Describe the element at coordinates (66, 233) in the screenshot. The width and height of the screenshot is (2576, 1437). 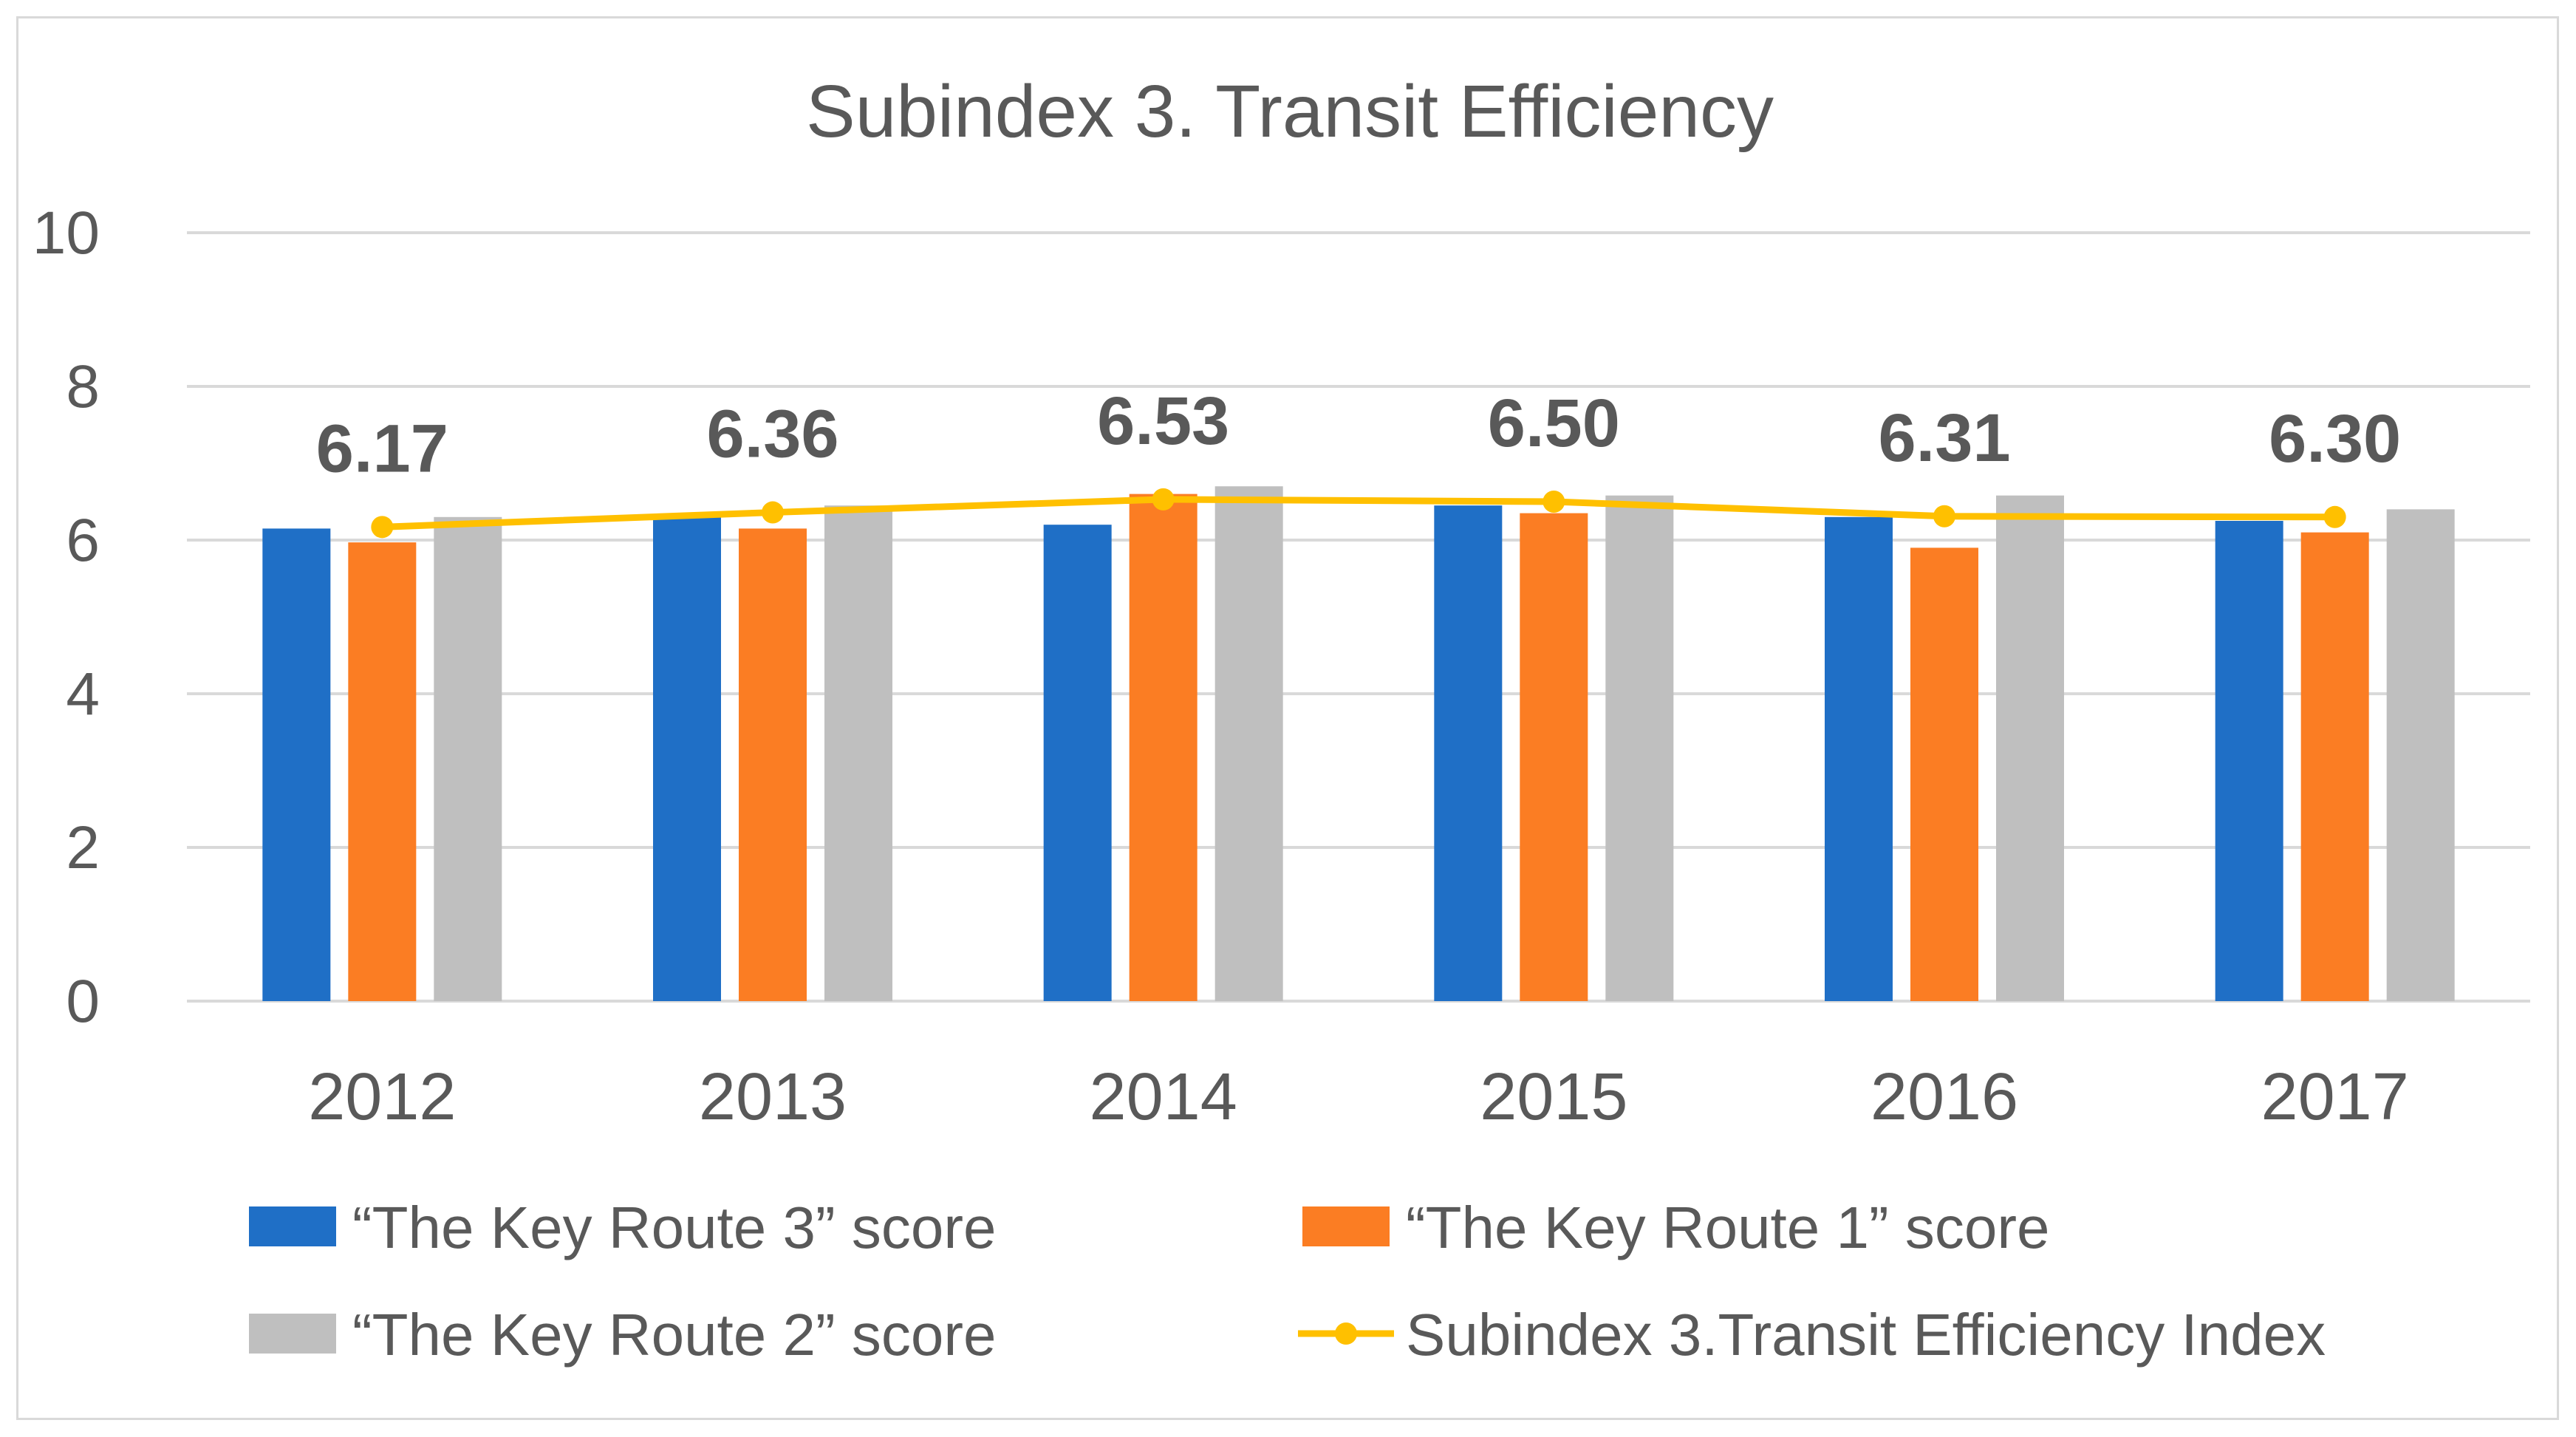
I see `y-tick-label: 10` at that location.